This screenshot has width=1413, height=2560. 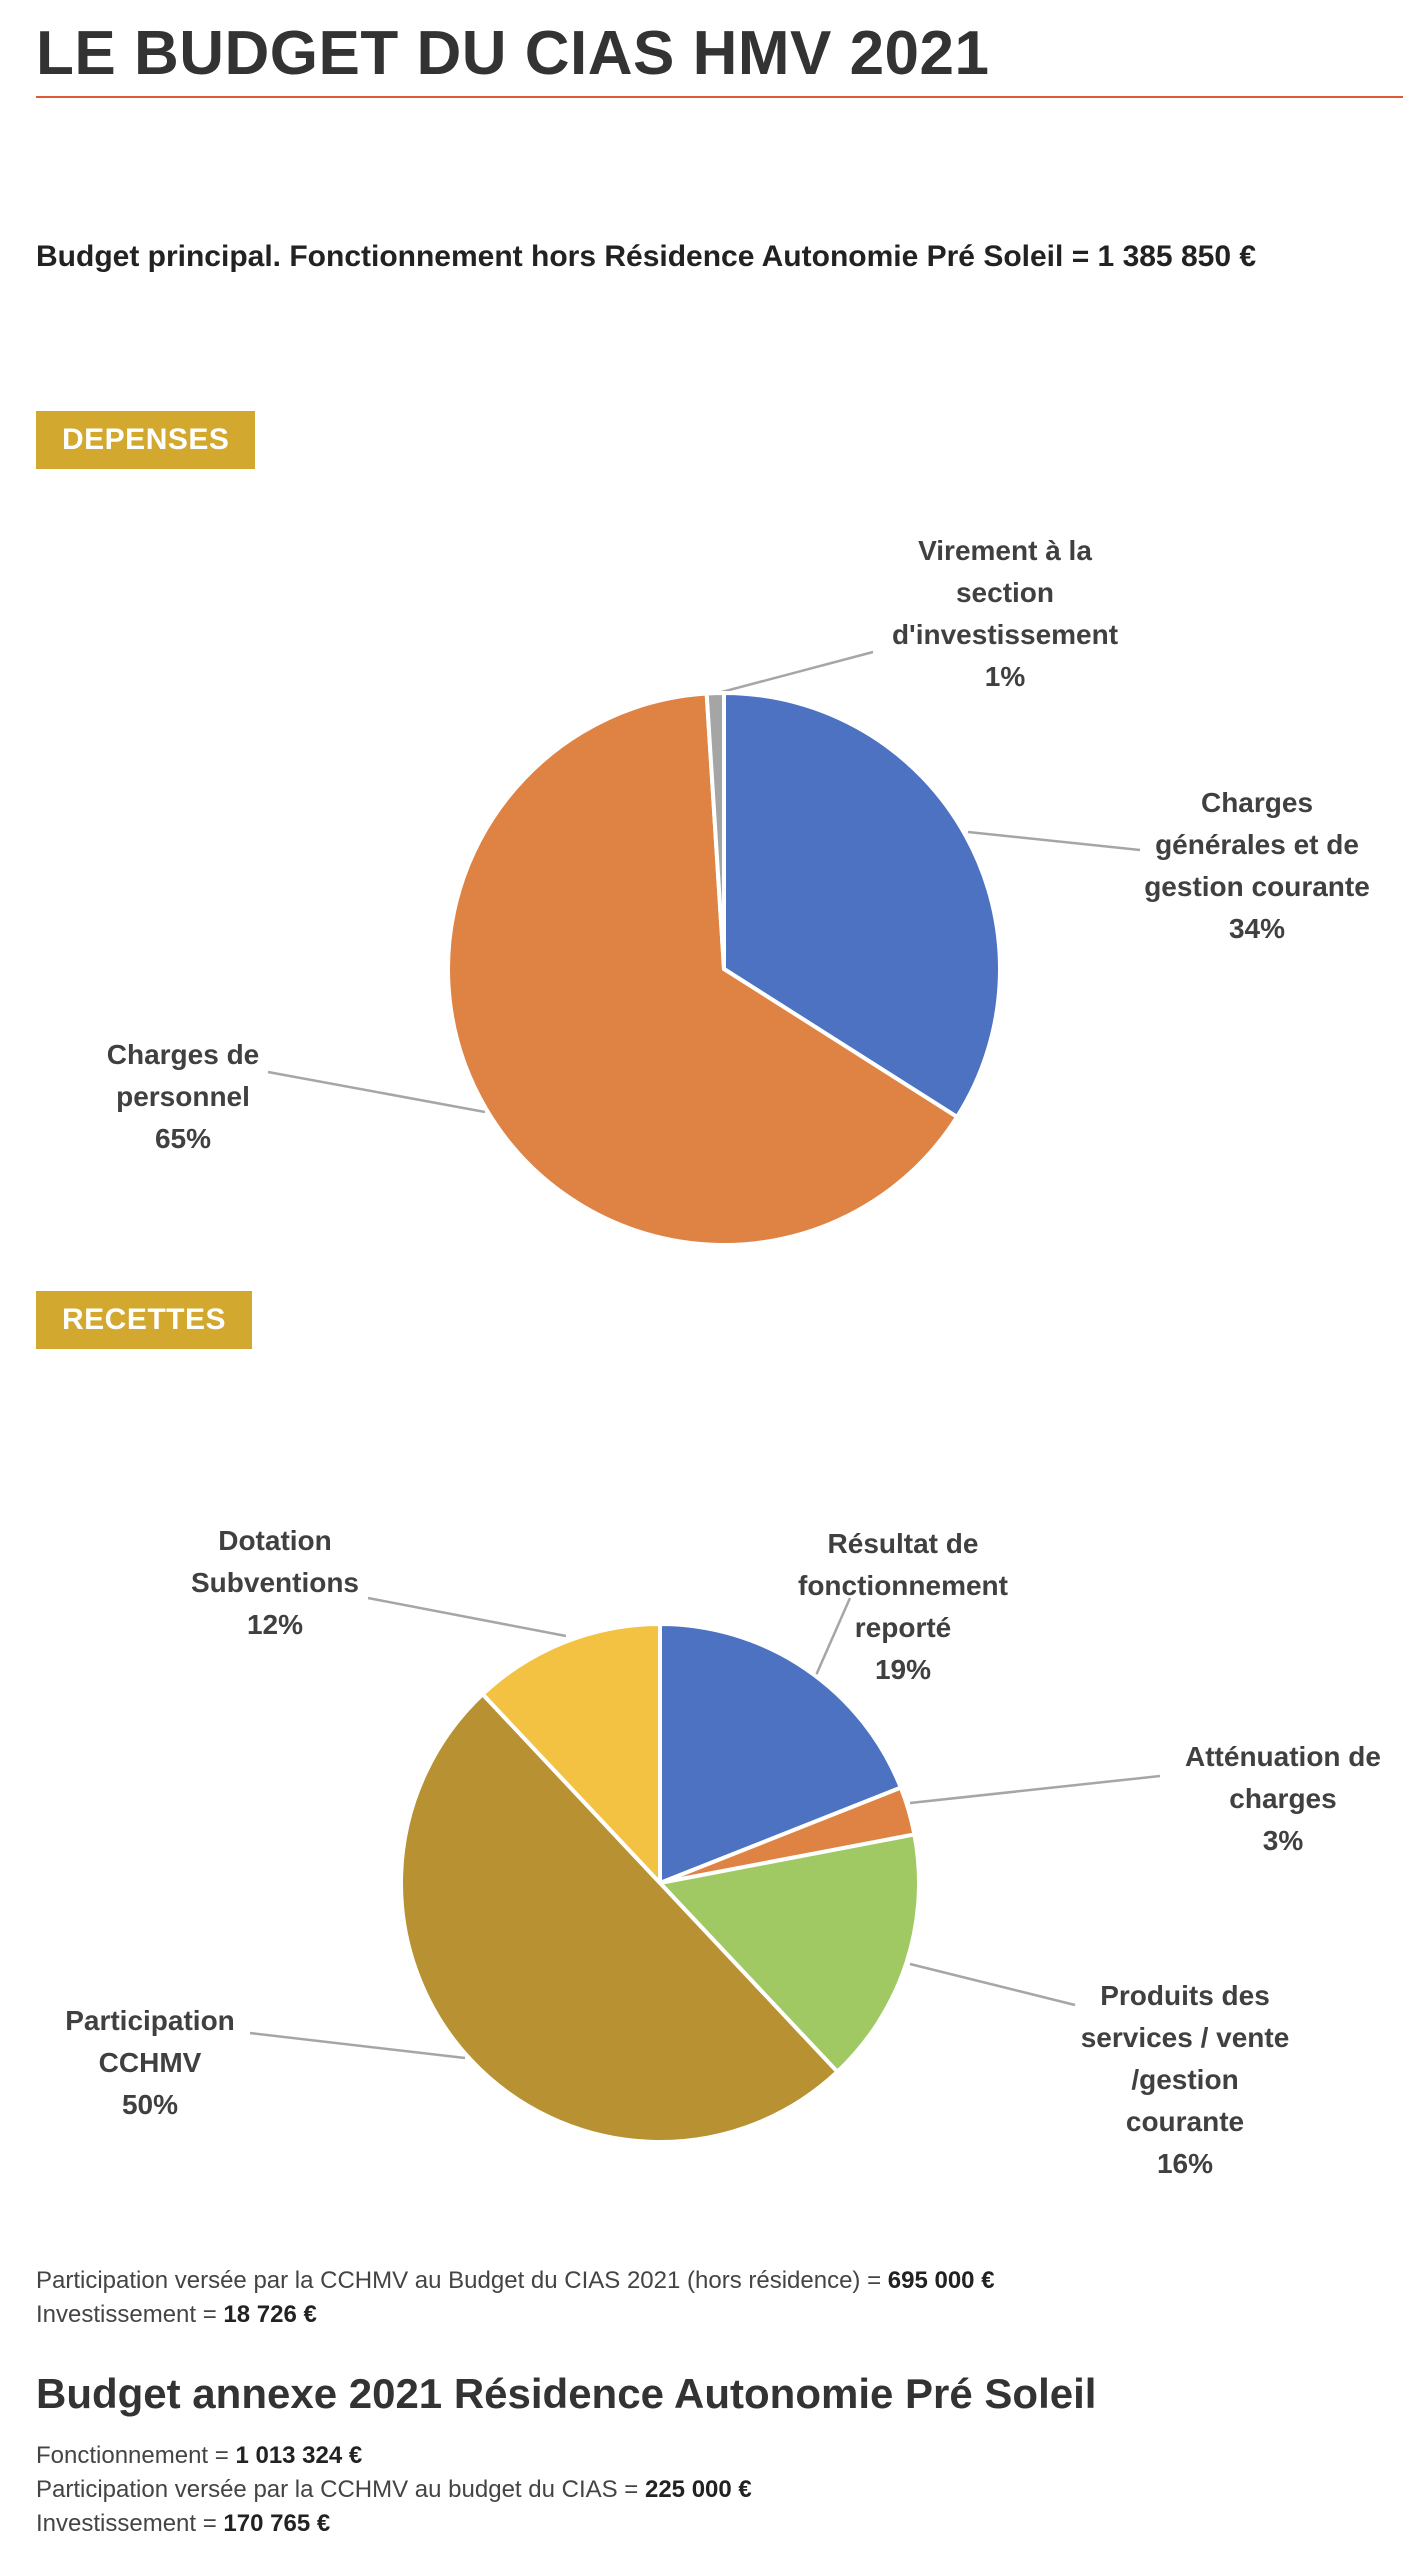 I want to click on note-investissement: Investissement = 18 726 €, so click(x=176, y=2315).